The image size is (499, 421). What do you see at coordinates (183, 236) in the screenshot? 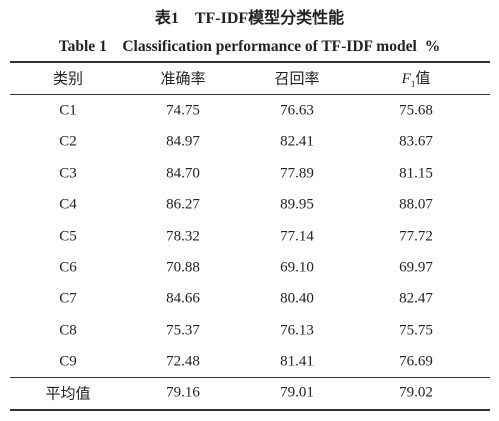
I see `value-cell: 78.32` at bounding box center [183, 236].